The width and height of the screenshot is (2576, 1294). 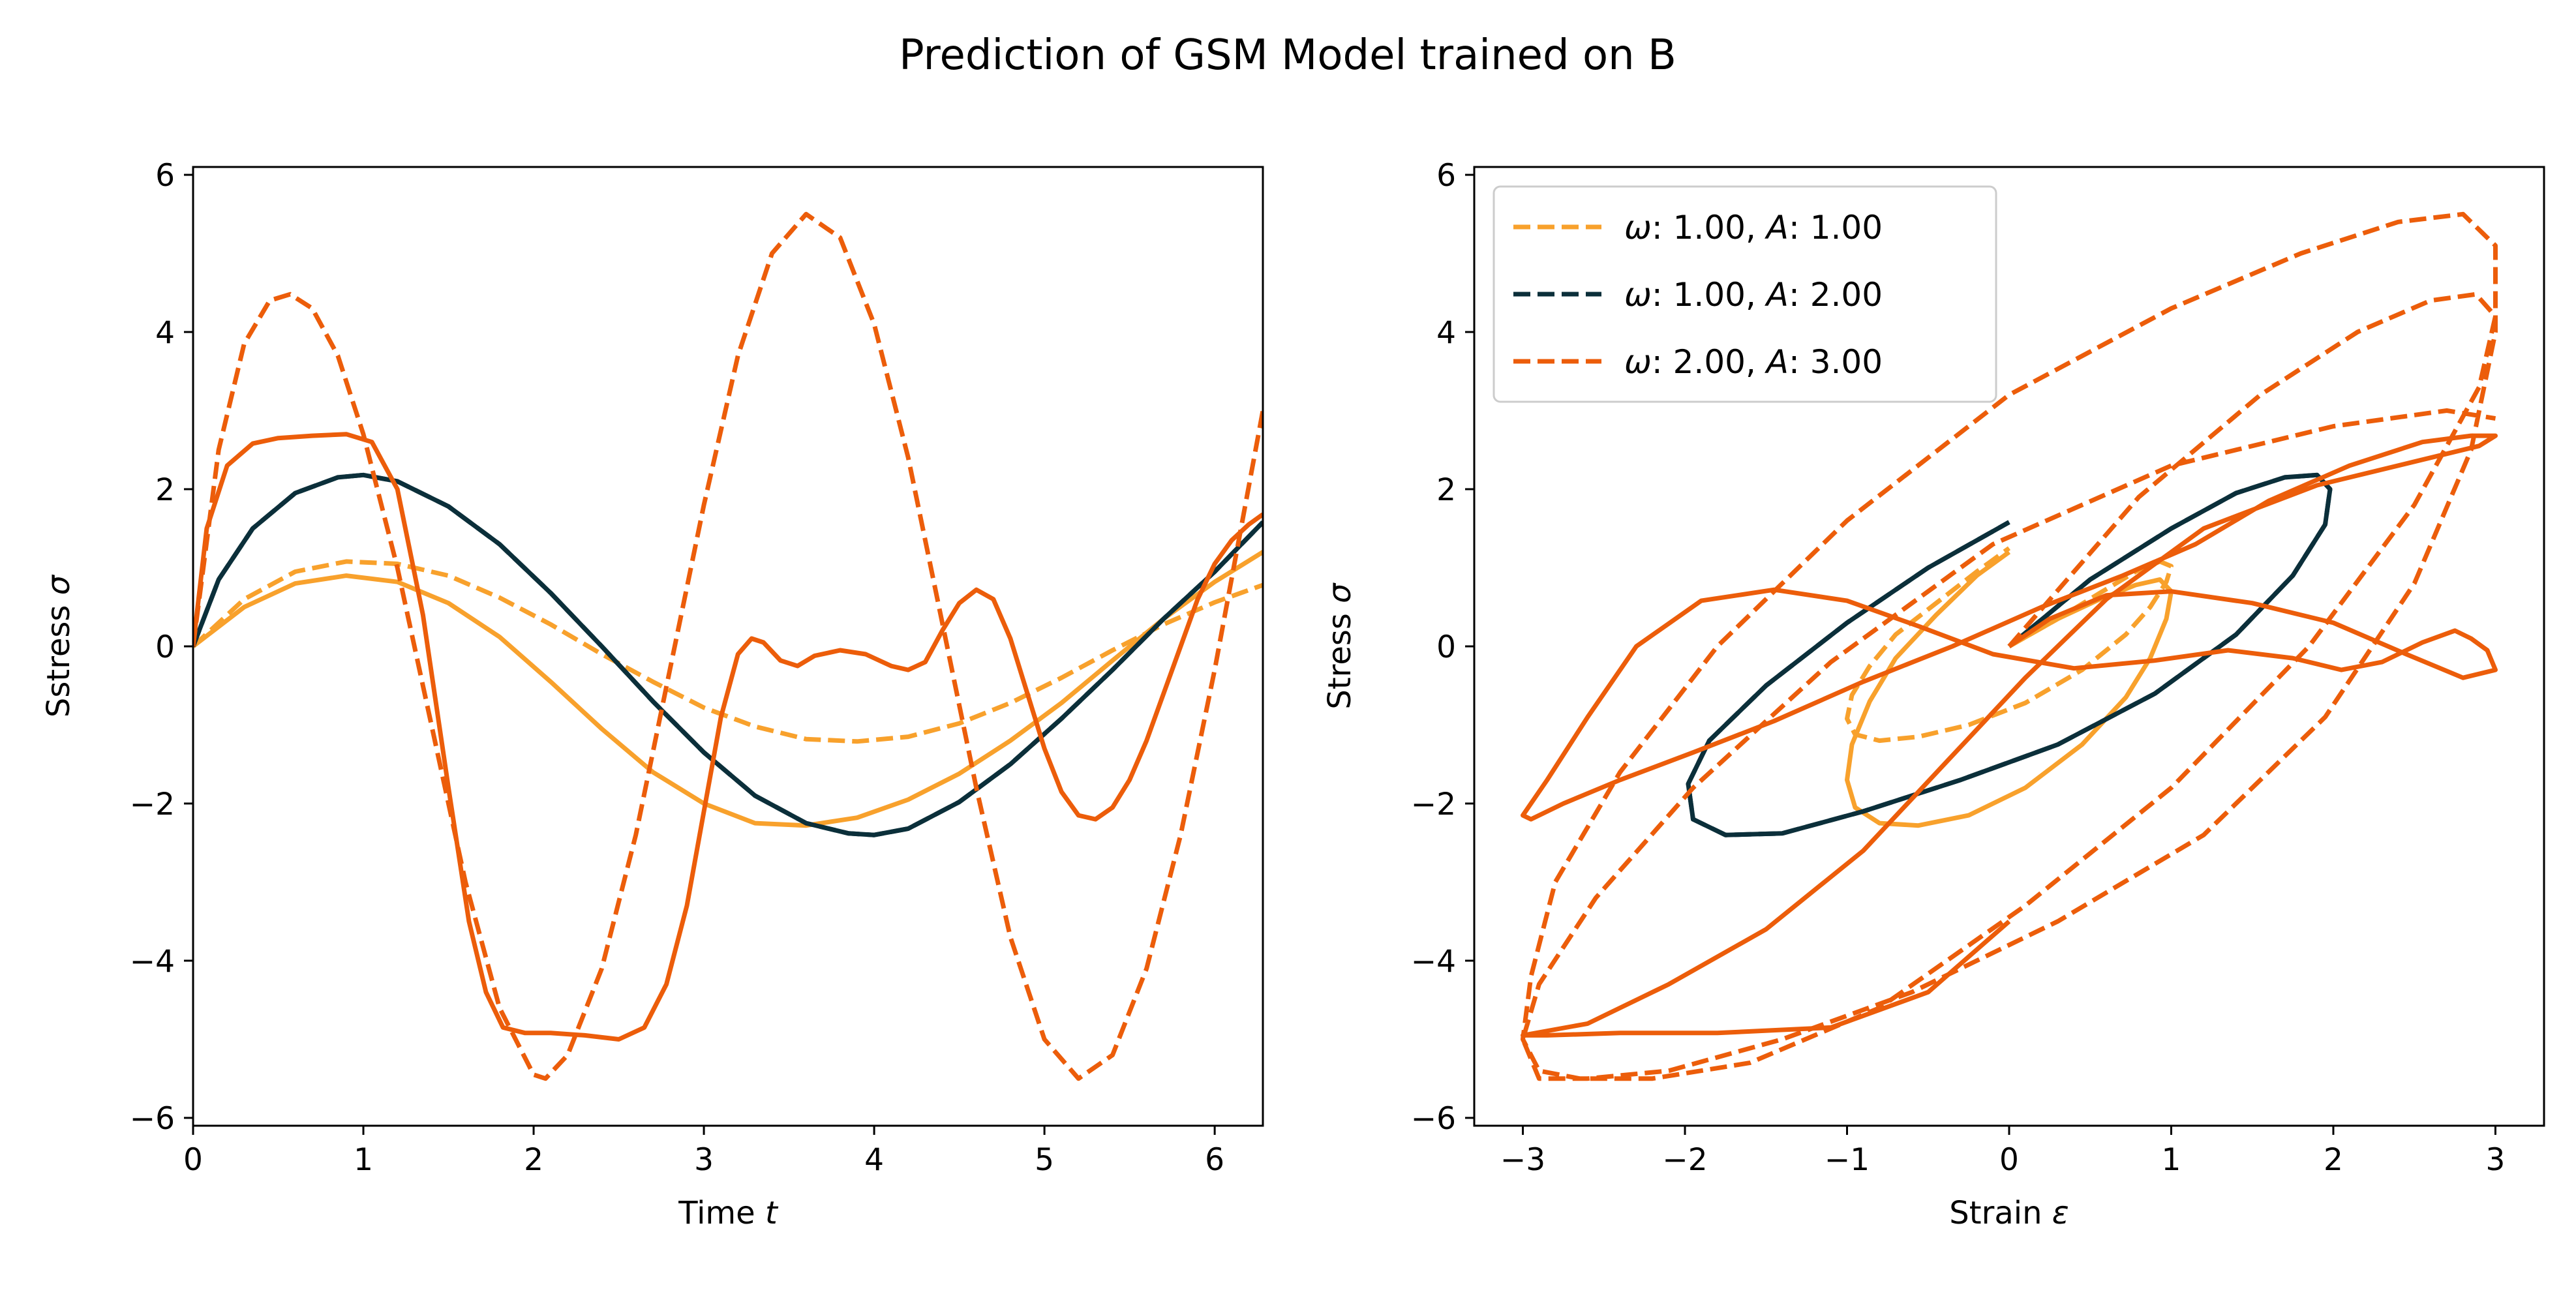 I want to click on y-axis-label: Stress σ, so click(x=1340, y=646).